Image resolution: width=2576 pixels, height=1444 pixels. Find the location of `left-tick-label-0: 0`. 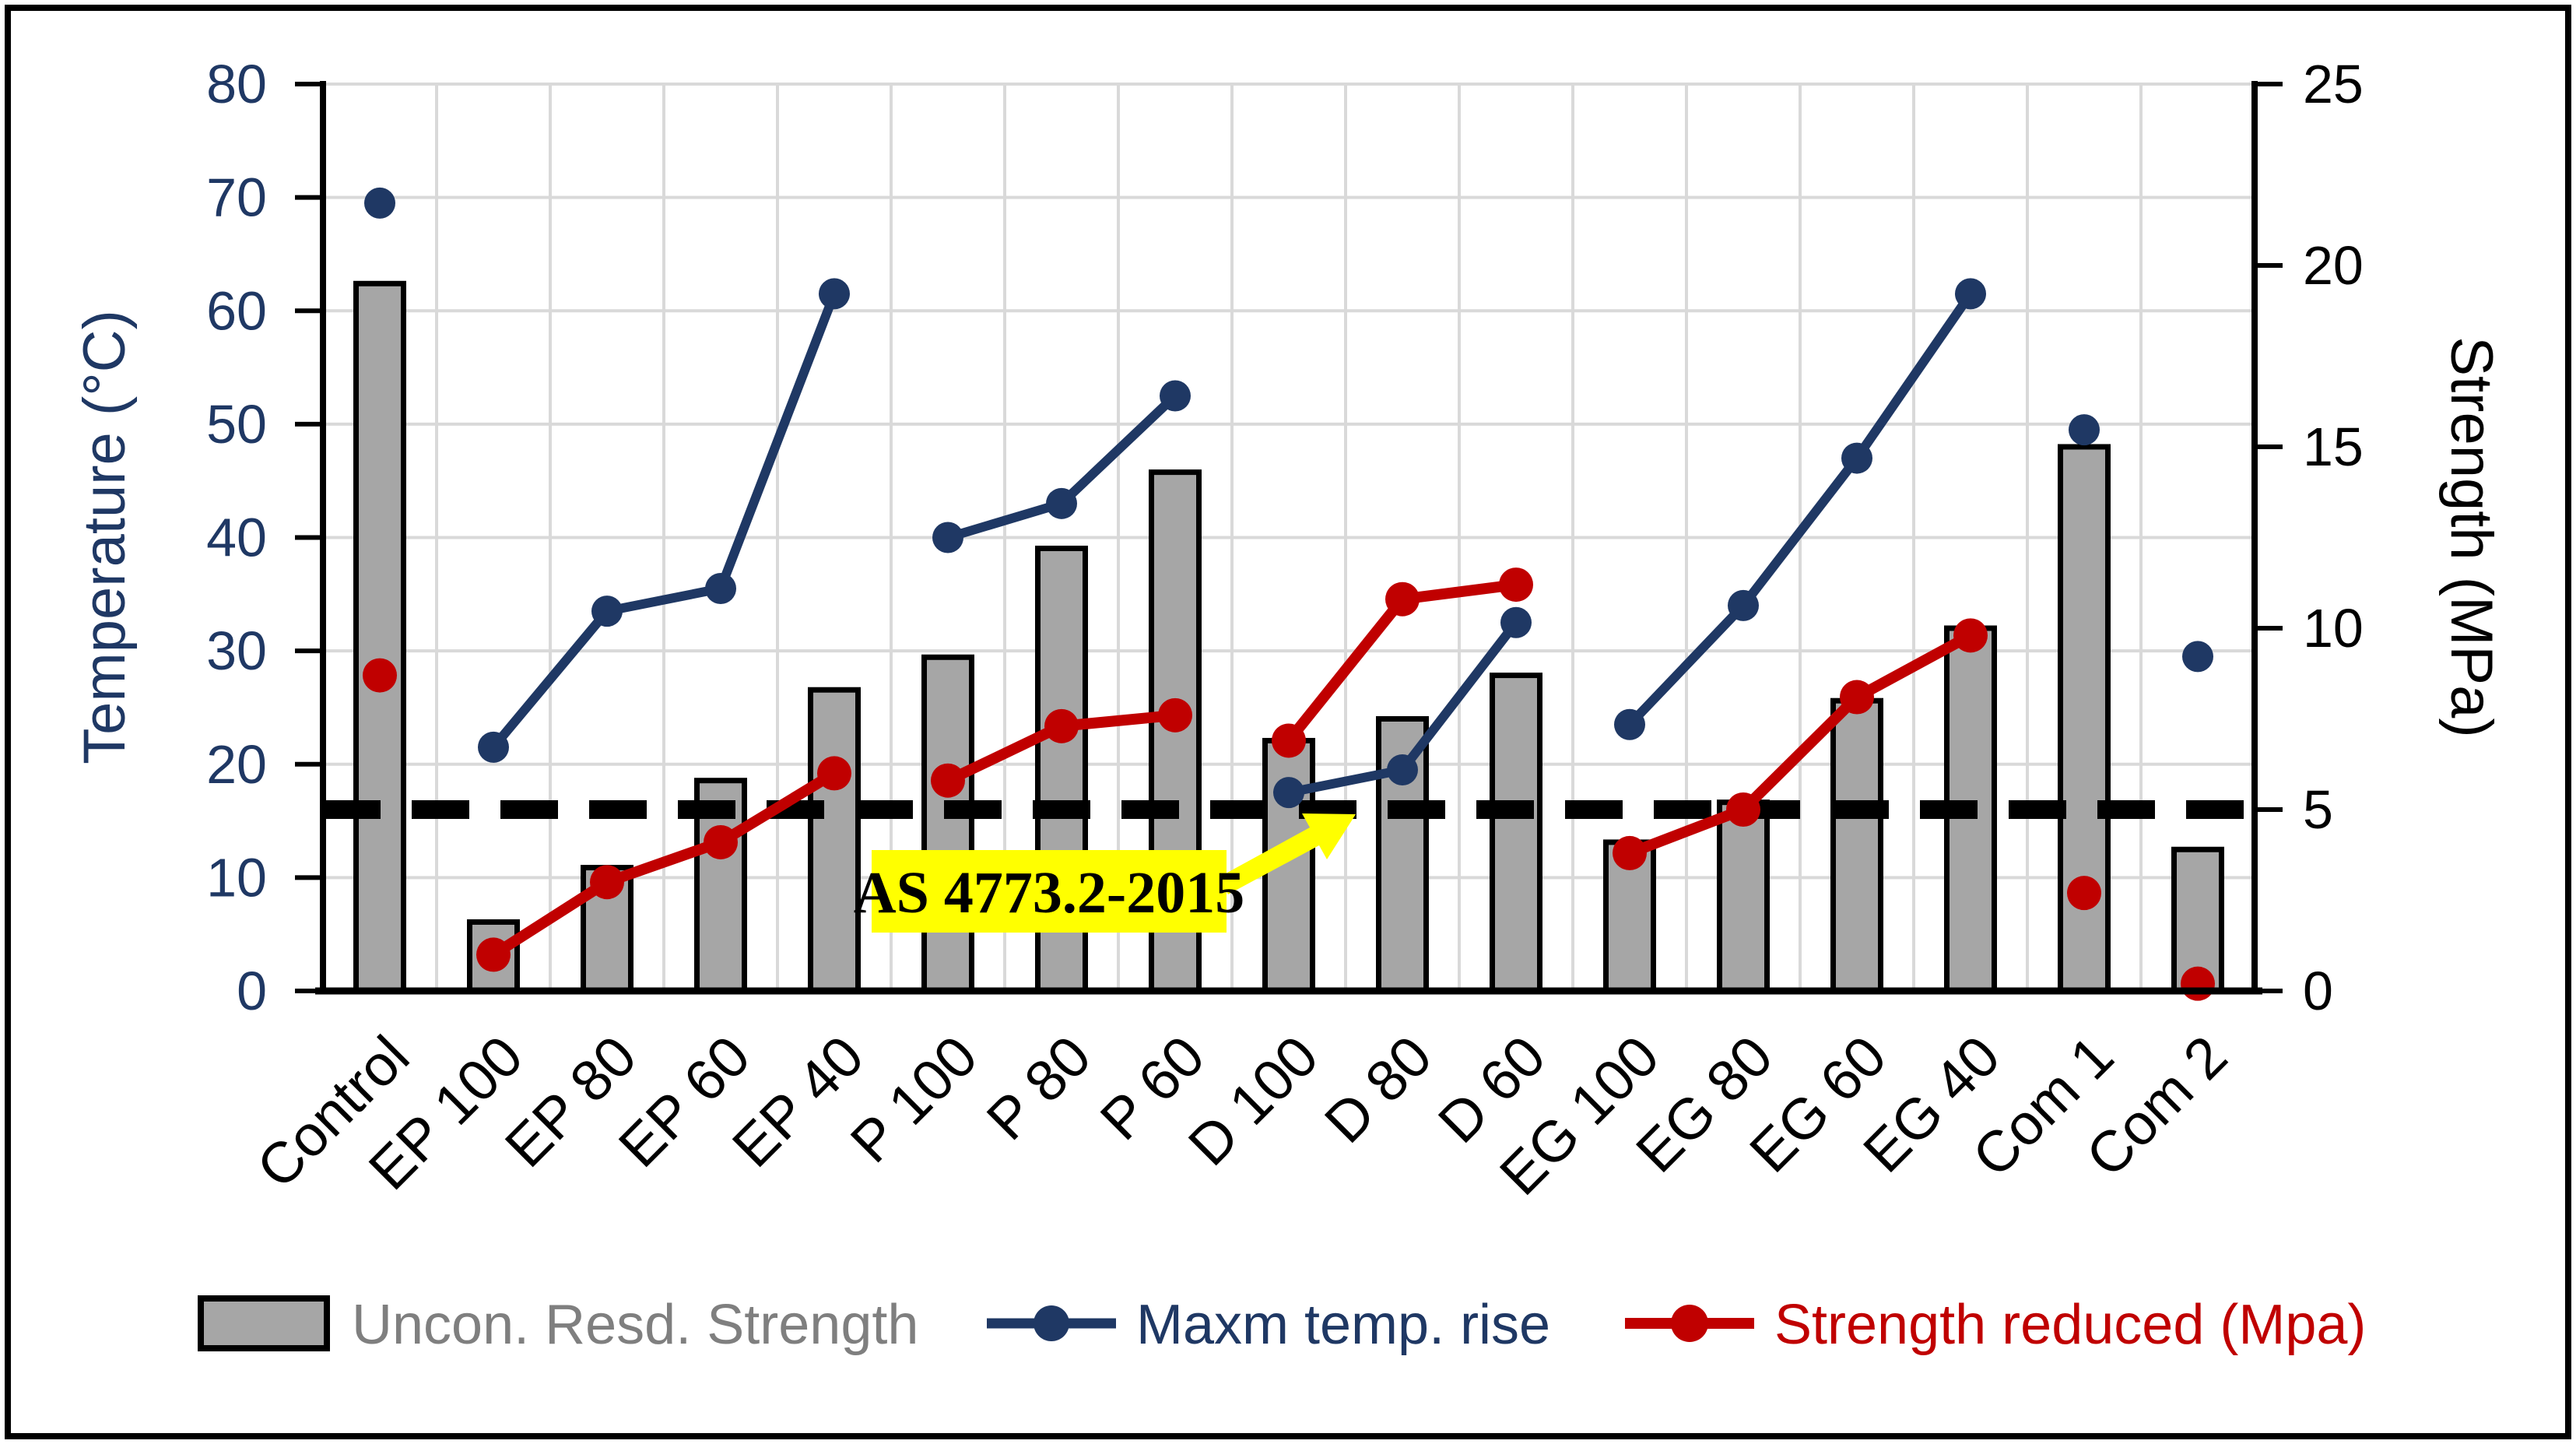

left-tick-label-0: 0 is located at coordinates (252, 991).